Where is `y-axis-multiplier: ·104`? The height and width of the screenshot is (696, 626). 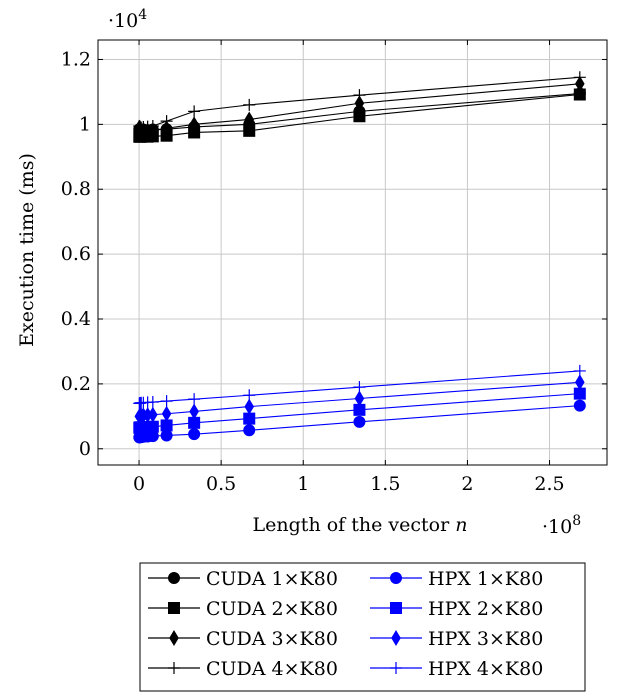
y-axis-multiplier: ·104 is located at coordinates (127, 19).